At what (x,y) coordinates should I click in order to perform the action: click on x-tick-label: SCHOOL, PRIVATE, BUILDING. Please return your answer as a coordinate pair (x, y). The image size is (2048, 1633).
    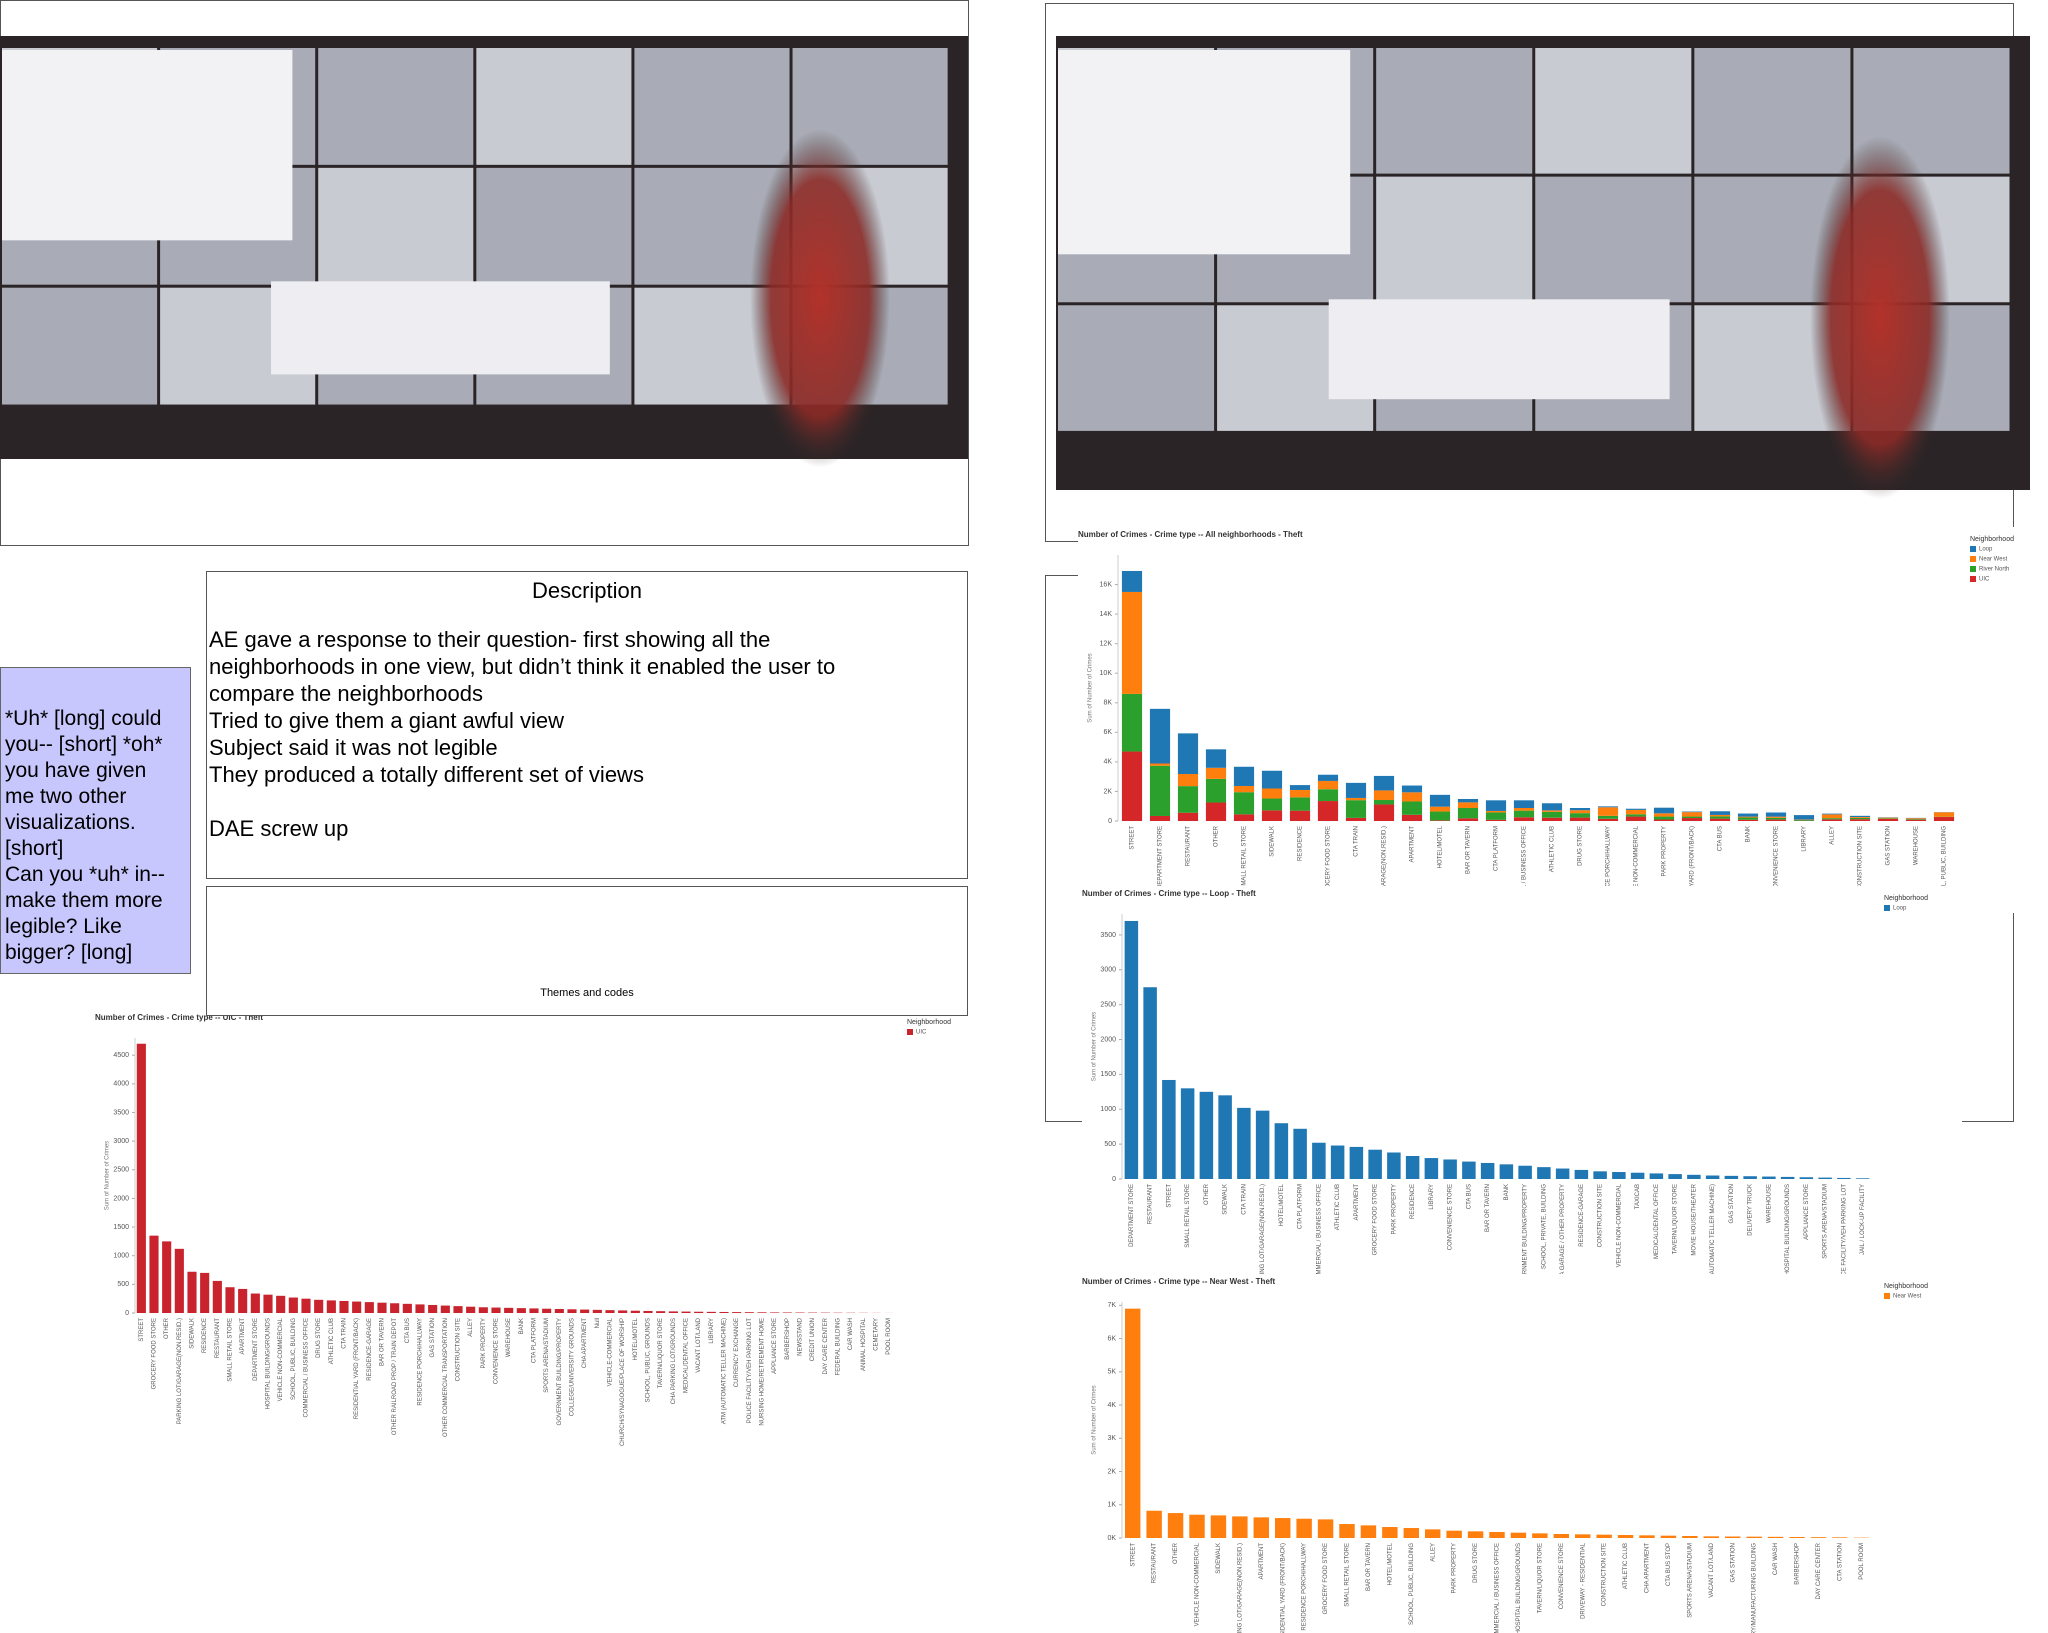
    Looking at the image, I should click on (1544, 1226).